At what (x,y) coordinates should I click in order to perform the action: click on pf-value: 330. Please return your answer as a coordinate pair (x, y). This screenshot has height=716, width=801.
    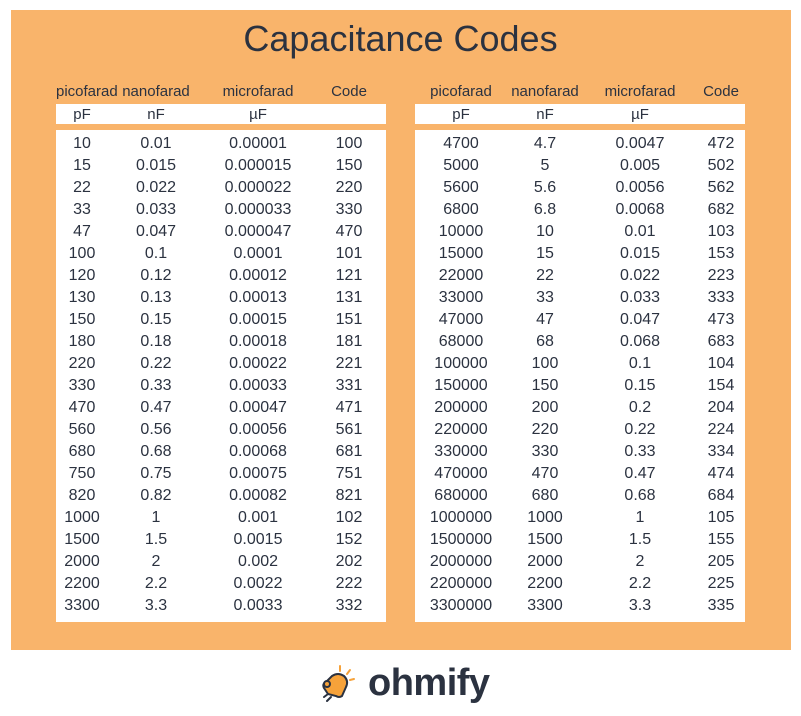
    Looking at the image, I should click on (82, 385).